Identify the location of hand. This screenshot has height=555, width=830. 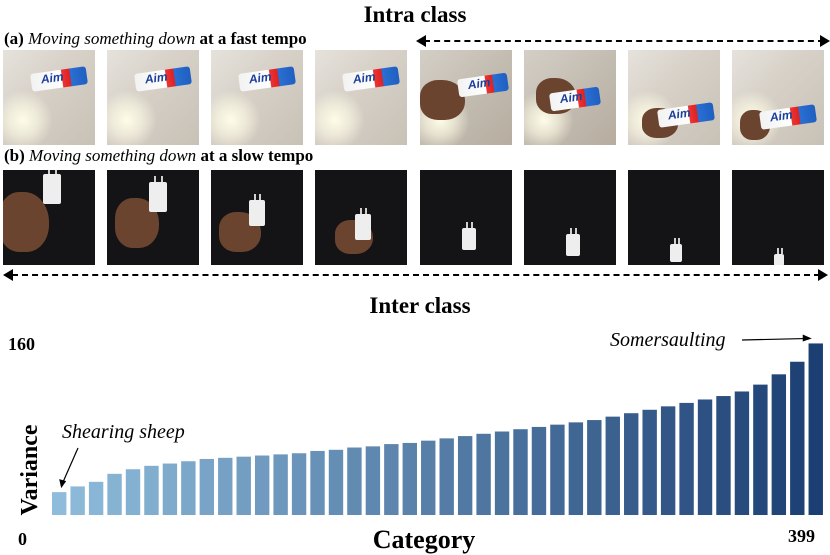
(26, 222).